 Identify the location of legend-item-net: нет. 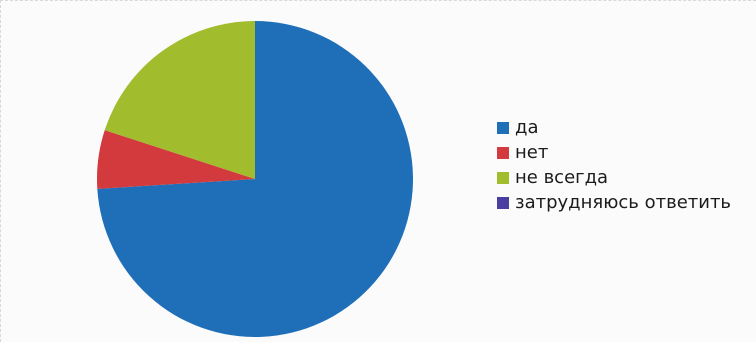
(614, 152).